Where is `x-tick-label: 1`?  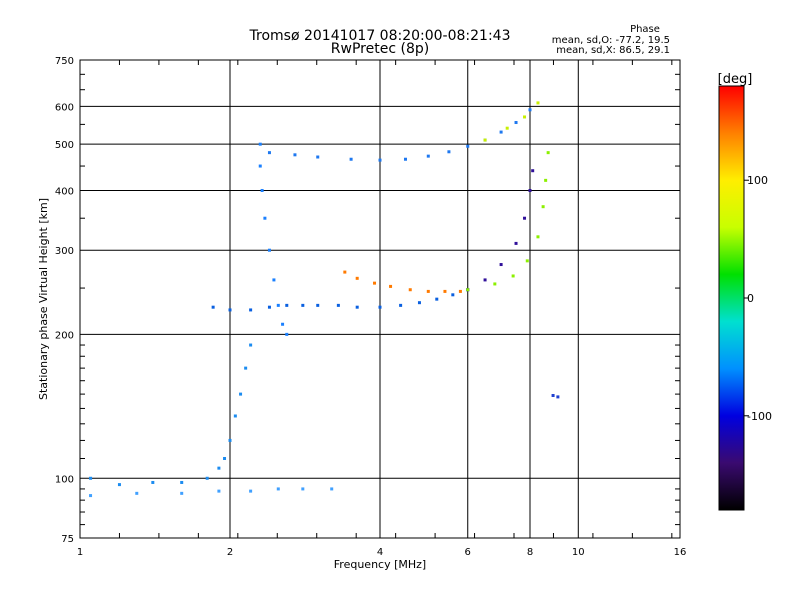
x-tick-label: 1 is located at coordinates (80, 552).